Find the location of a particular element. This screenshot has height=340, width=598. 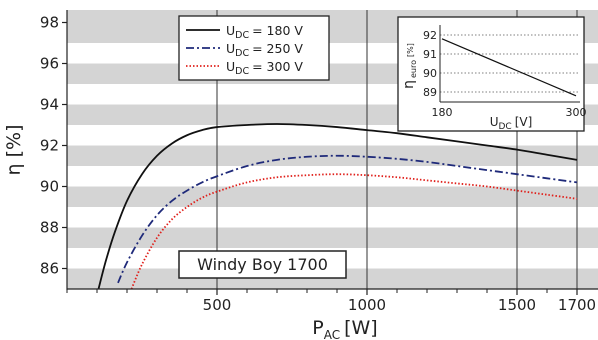

x-tick-label-500: 500 is located at coordinates (217, 305).